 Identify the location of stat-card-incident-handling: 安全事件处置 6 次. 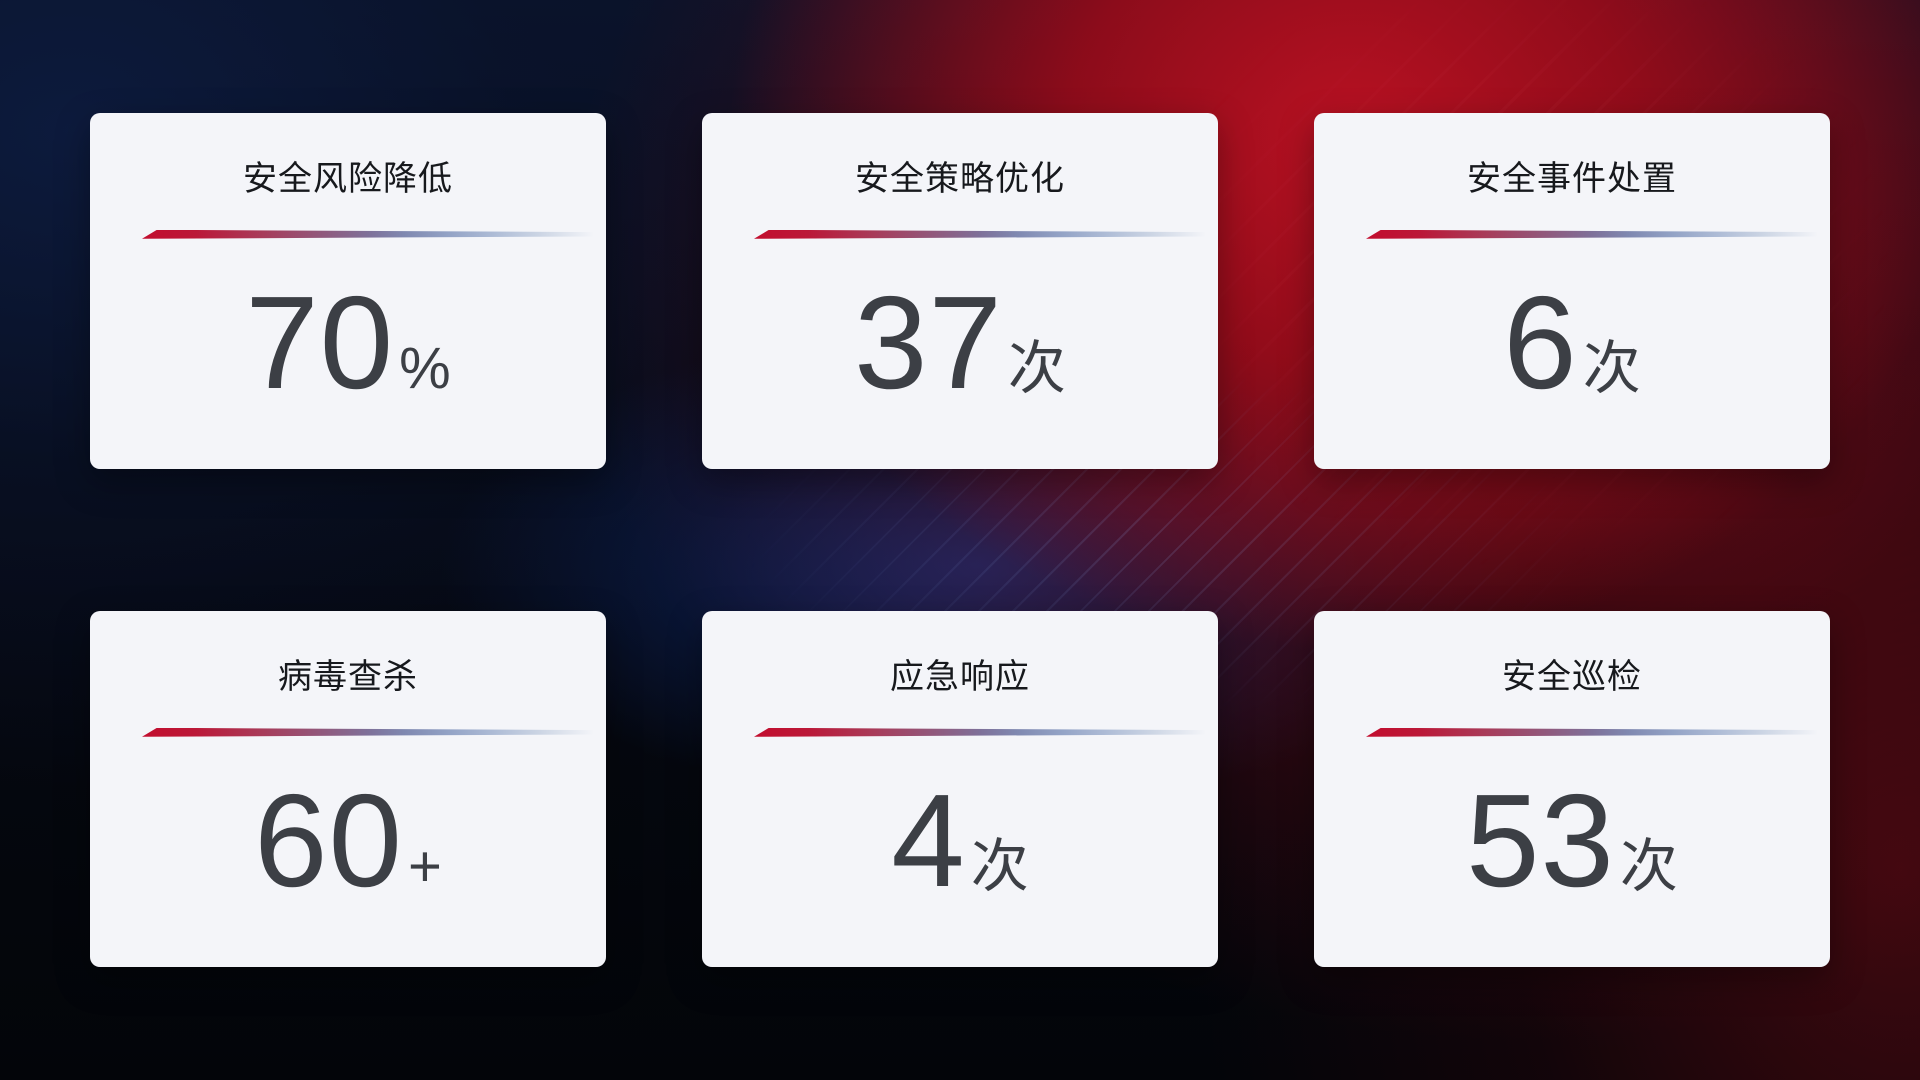
(1572, 291).